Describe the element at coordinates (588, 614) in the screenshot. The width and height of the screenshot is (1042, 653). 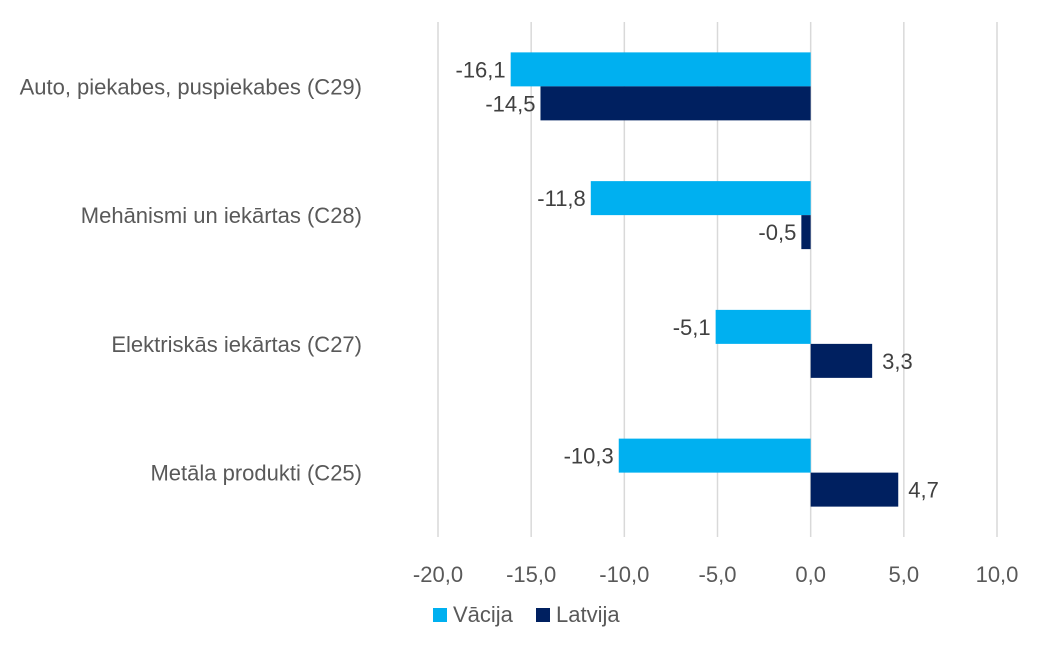
I see `legend-label: Latvija` at that location.